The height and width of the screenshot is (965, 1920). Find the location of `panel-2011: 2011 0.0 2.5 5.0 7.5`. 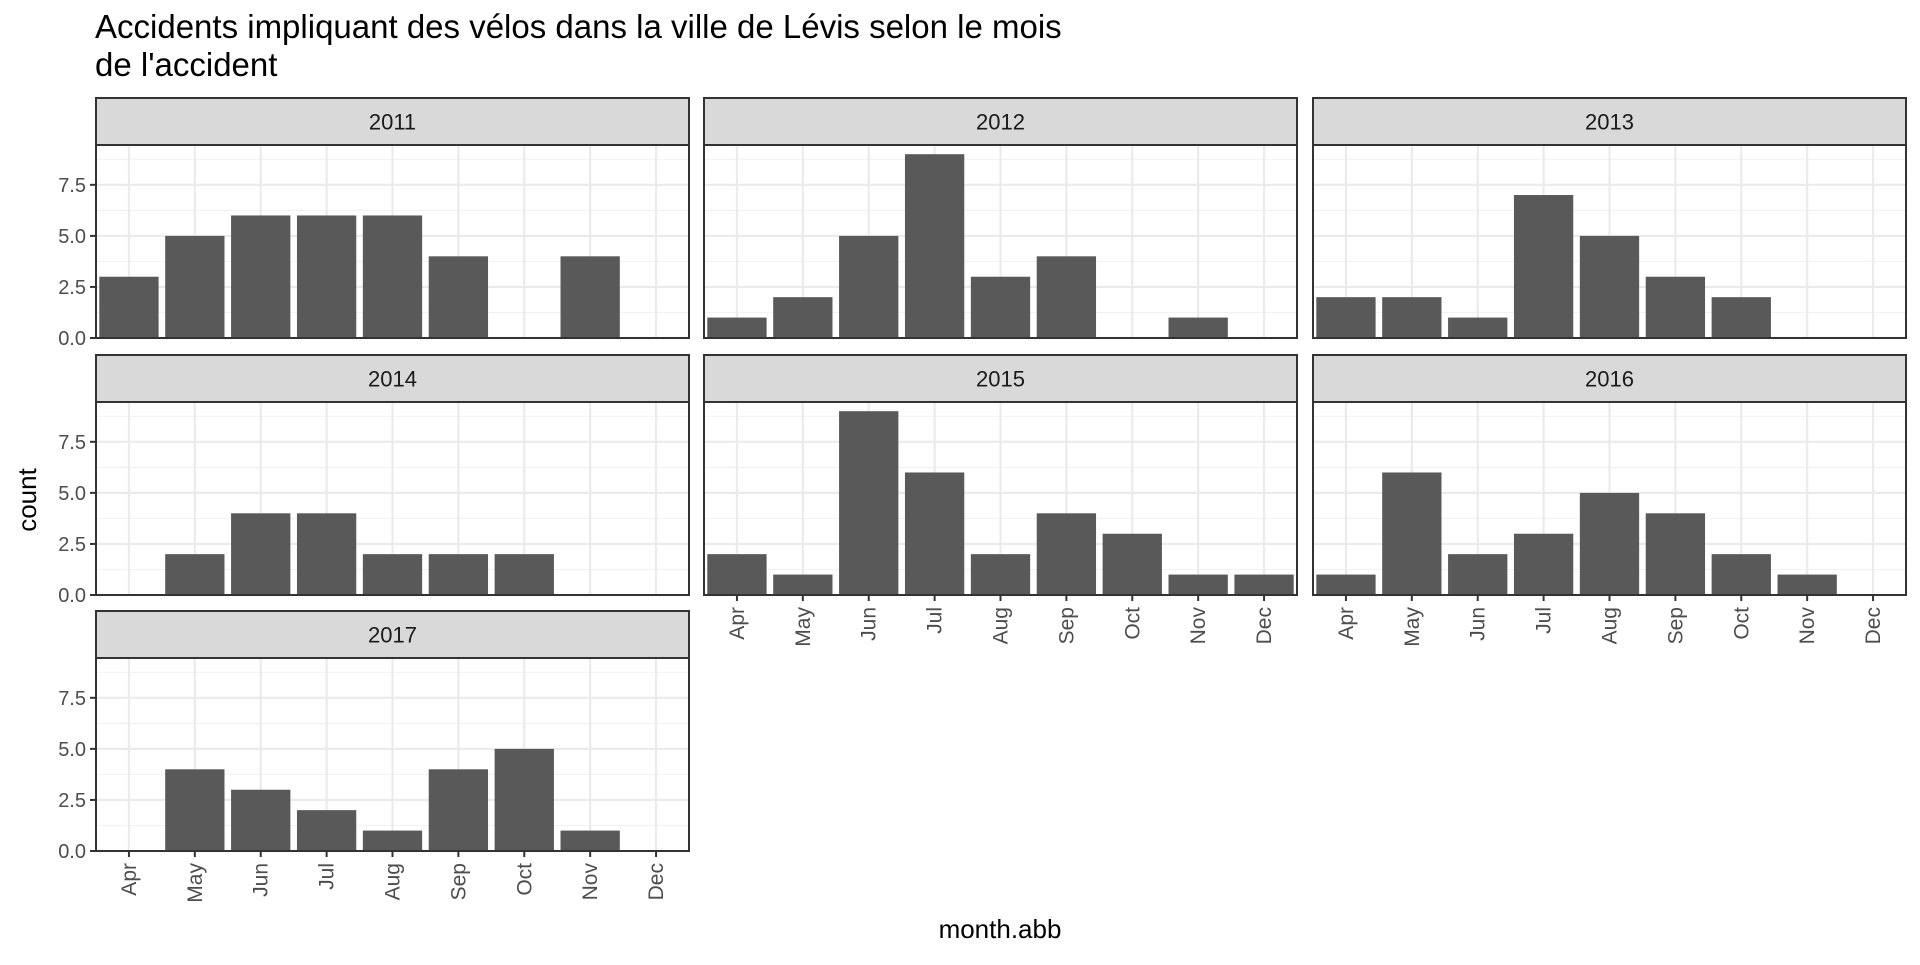

panel-2011: 2011 0.0 2.5 5.0 7.5 is located at coordinates (374, 223).